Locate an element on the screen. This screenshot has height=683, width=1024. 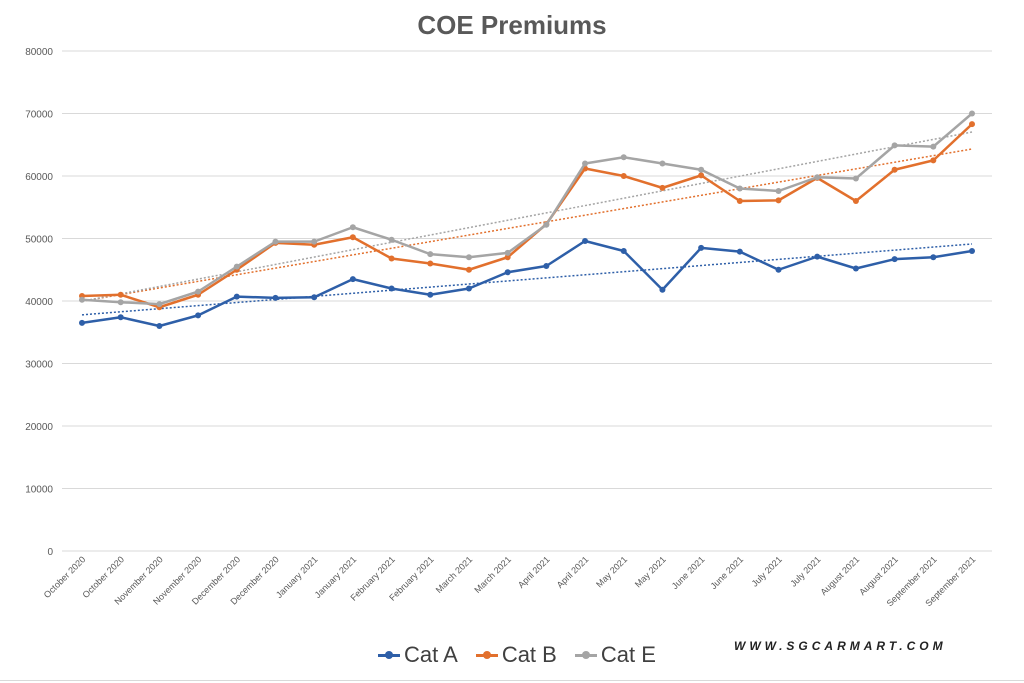
trendline-cat-a is located at coordinates (527, 279).